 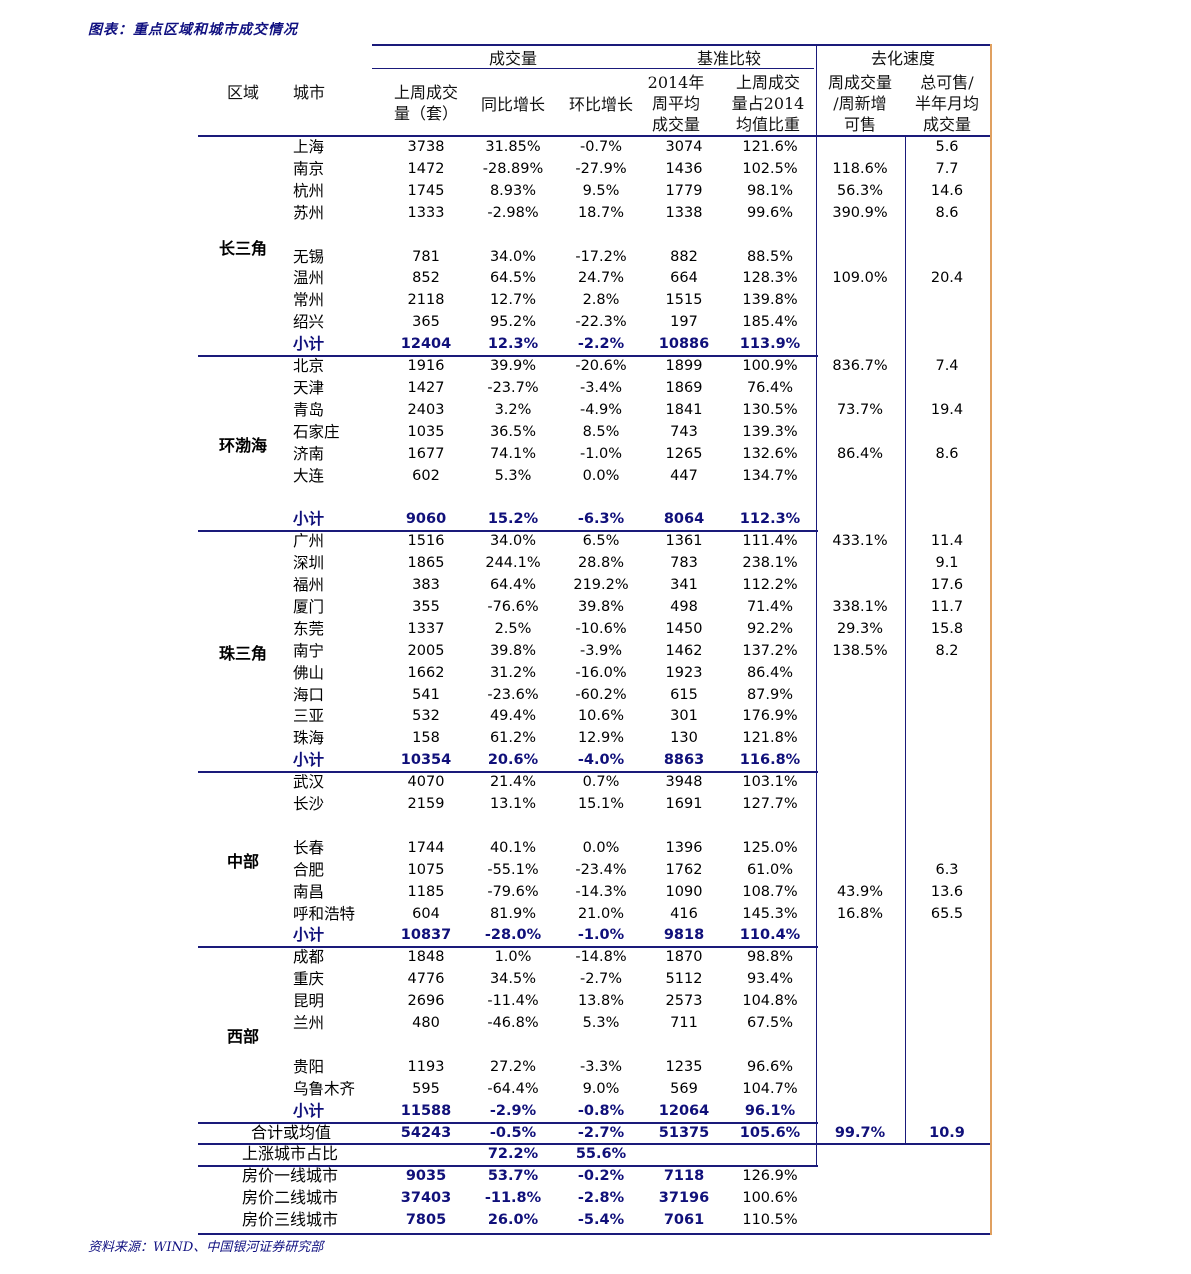 I want to click on totals-cell-avg-2014: 51375, so click(x=684, y=1132).